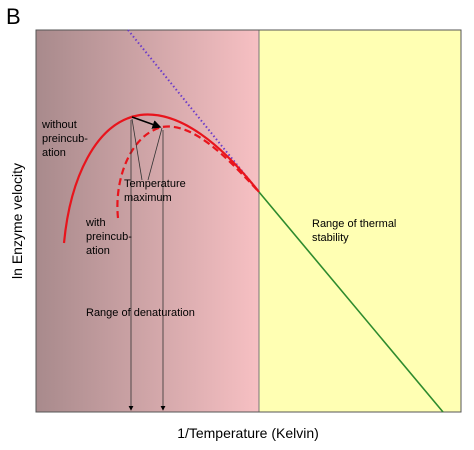 The width and height of the screenshot is (474, 450). I want to click on series-without-preincubation, so click(161, 178).